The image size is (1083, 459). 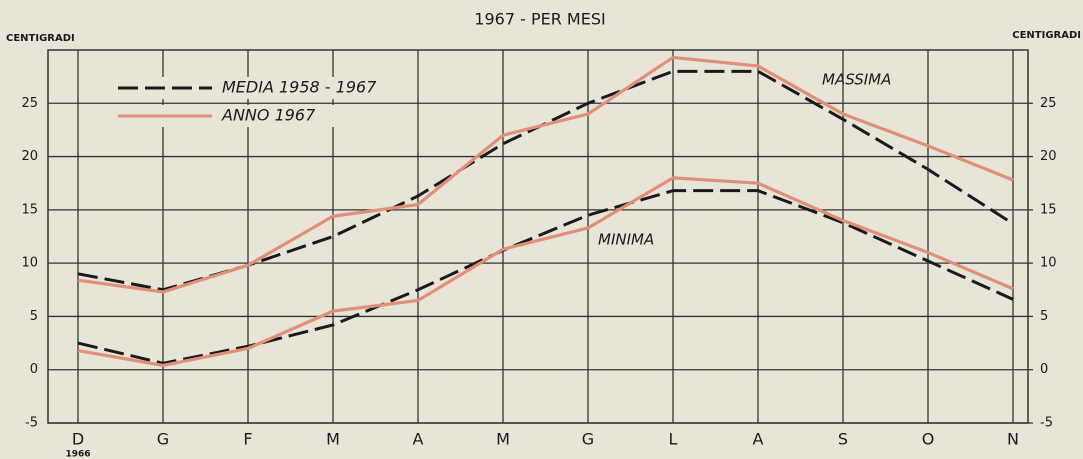 I want to click on y-axis-label: CENTIGRADI, so click(x=40, y=38).